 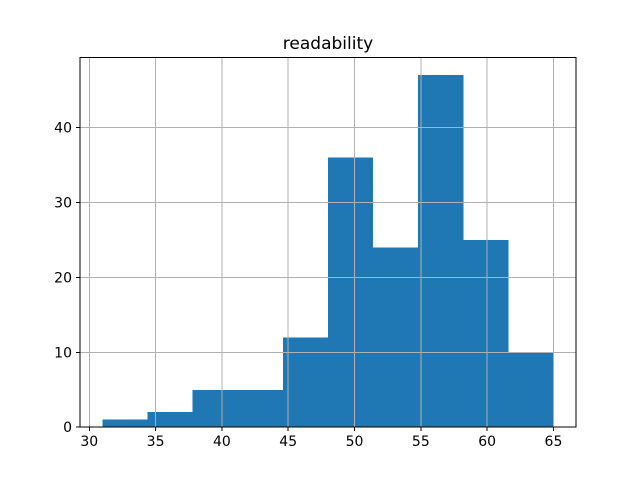 What do you see at coordinates (487, 442) in the screenshot?
I see `x-tick-label: 60` at bounding box center [487, 442].